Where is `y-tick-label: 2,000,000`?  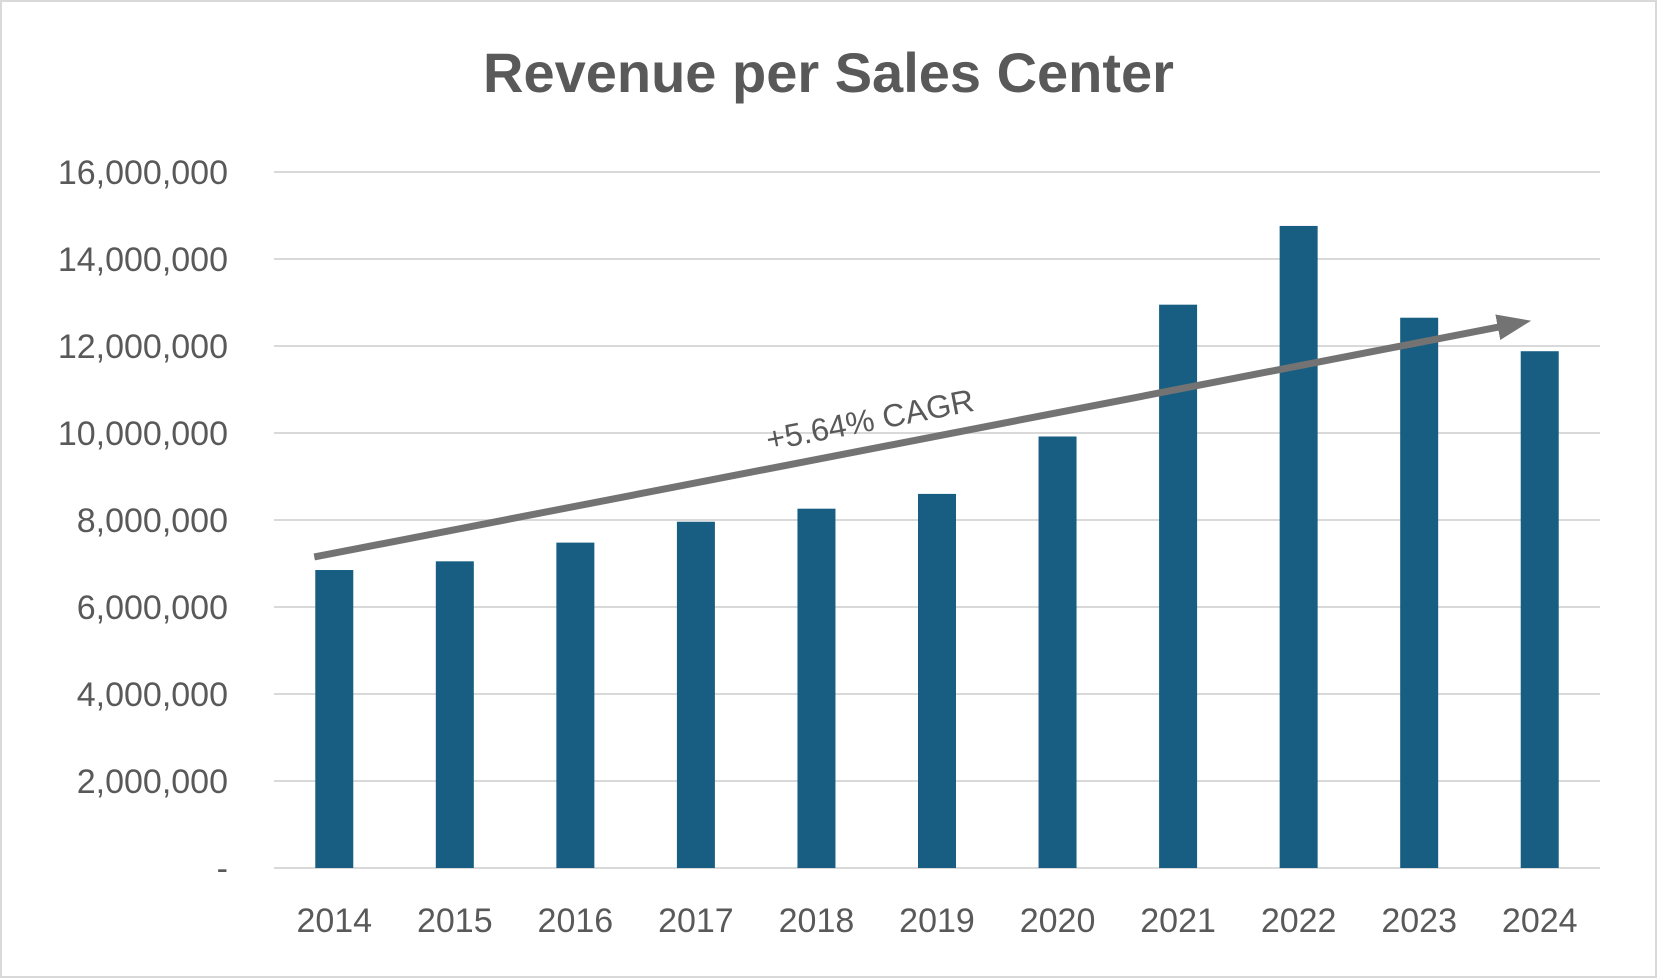
y-tick-label: 2,000,000 is located at coordinates (152, 782).